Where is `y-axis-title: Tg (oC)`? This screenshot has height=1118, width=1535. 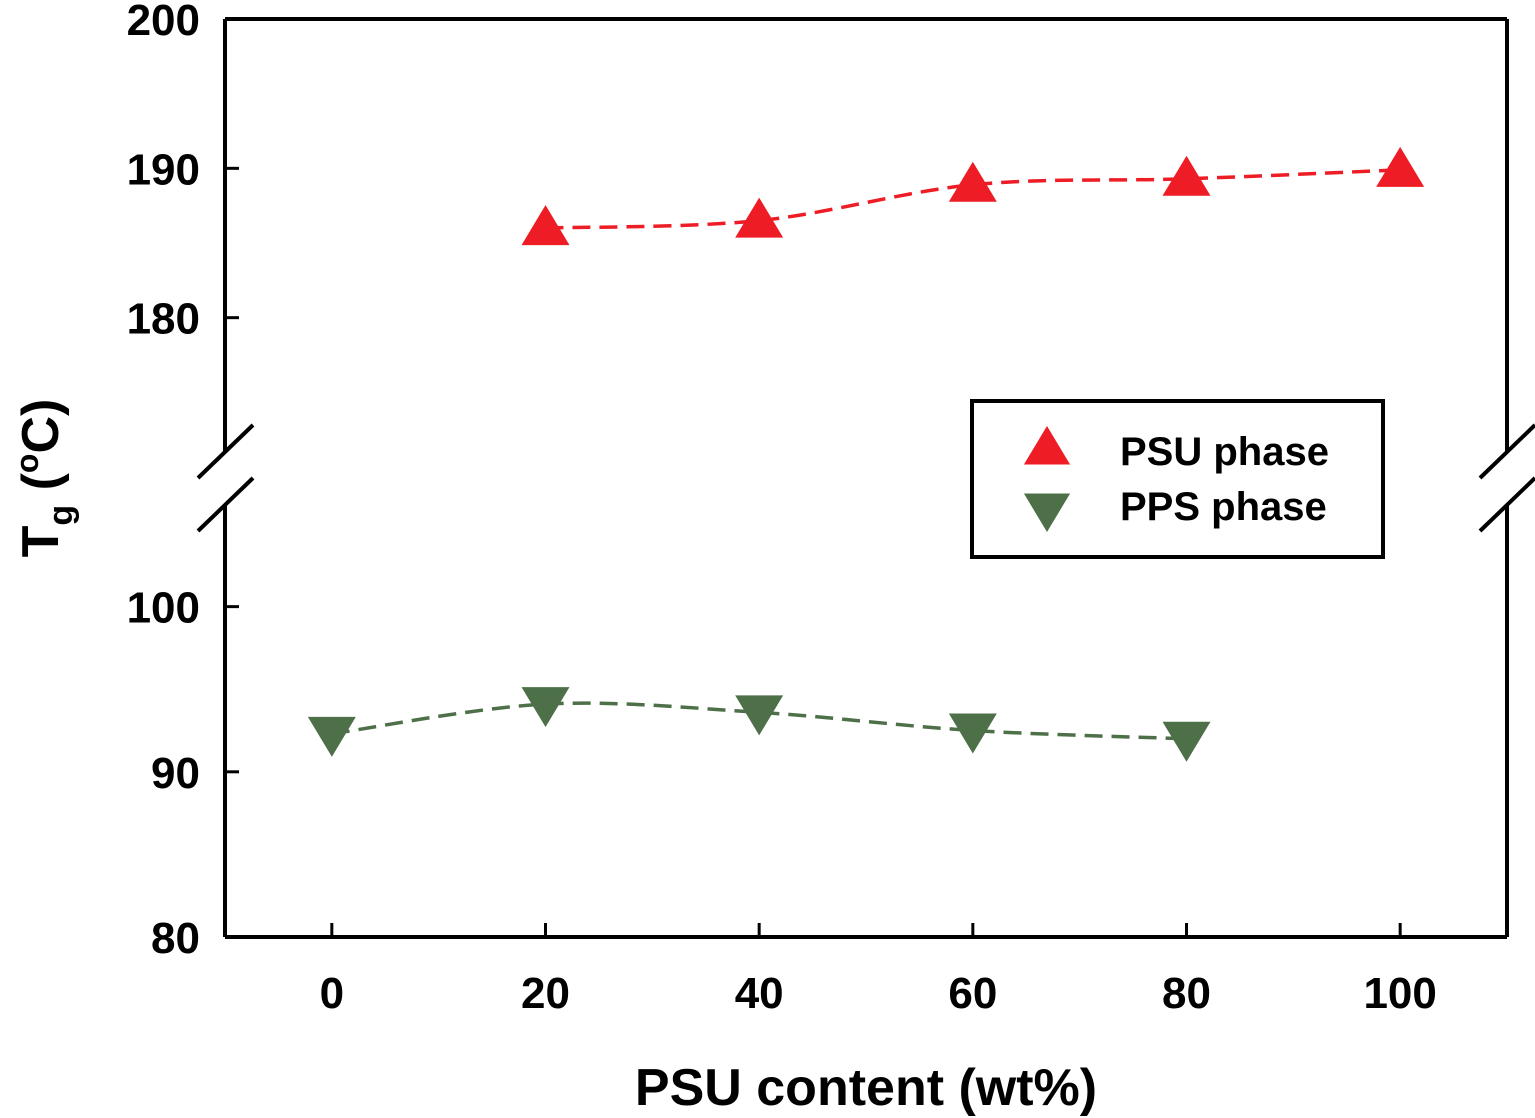 y-axis-title: Tg (oC) is located at coordinates (44, 478).